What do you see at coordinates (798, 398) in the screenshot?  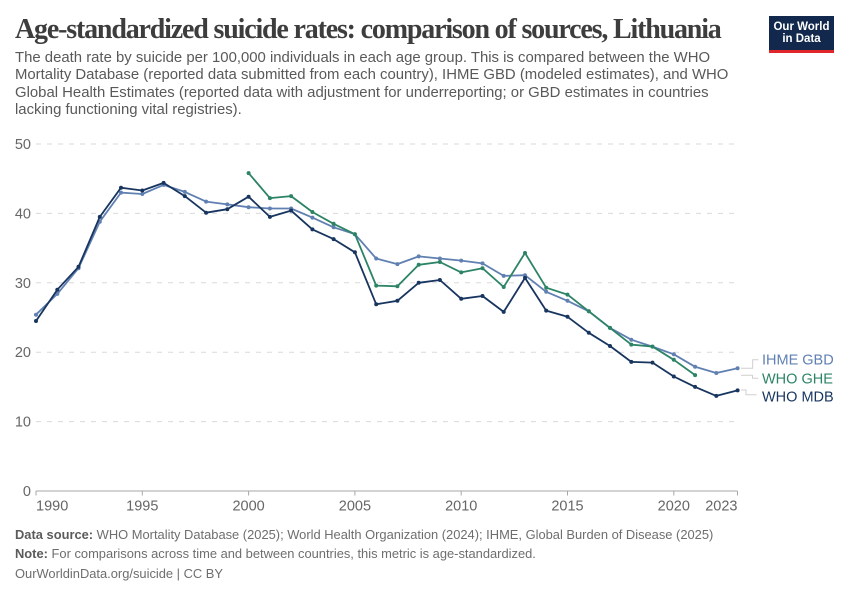 I see `svg-text: WHO MDB` at bounding box center [798, 398].